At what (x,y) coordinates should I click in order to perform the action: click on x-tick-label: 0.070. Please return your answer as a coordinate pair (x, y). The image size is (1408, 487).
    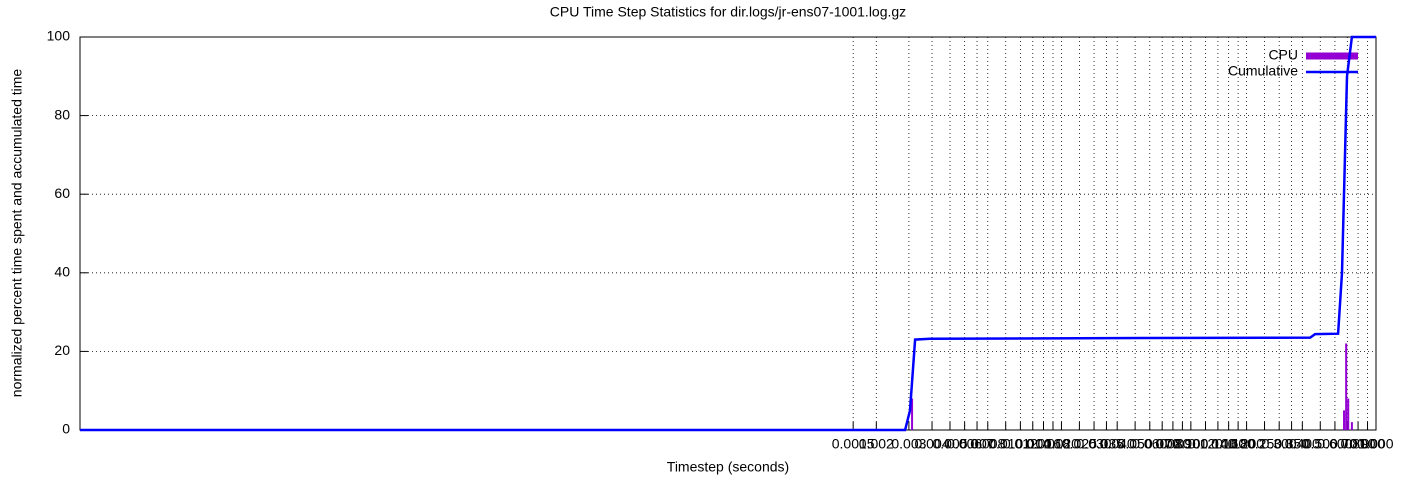
    Looking at the image, I should click on (1162, 444).